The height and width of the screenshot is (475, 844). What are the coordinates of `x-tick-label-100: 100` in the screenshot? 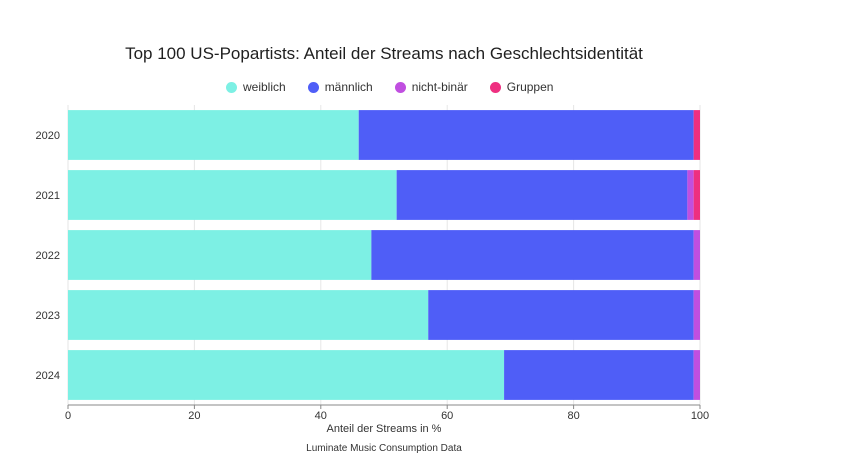 It's located at (700, 416).